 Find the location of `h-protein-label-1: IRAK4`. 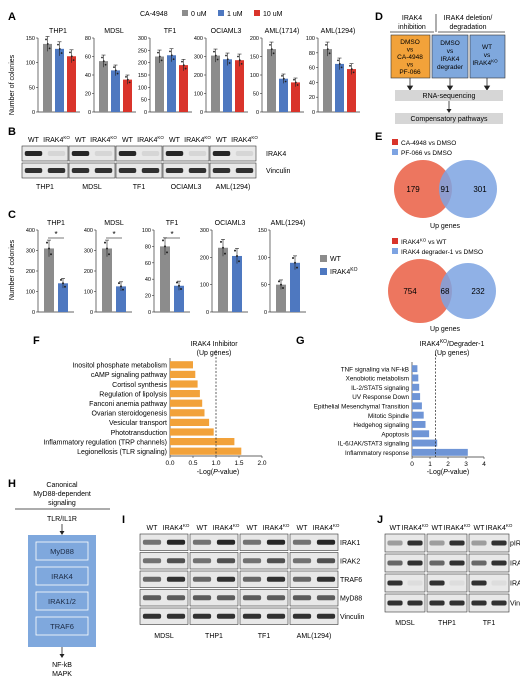

h-protein-label-1: IRAK4 is located at coordinates (62, 576).